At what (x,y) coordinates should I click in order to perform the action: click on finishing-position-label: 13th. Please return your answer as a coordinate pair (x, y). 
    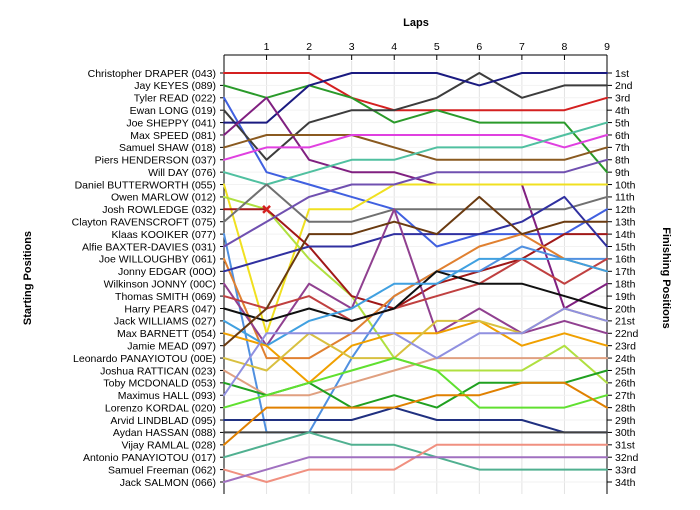
    Looking at the image, I should click on (625, 223).